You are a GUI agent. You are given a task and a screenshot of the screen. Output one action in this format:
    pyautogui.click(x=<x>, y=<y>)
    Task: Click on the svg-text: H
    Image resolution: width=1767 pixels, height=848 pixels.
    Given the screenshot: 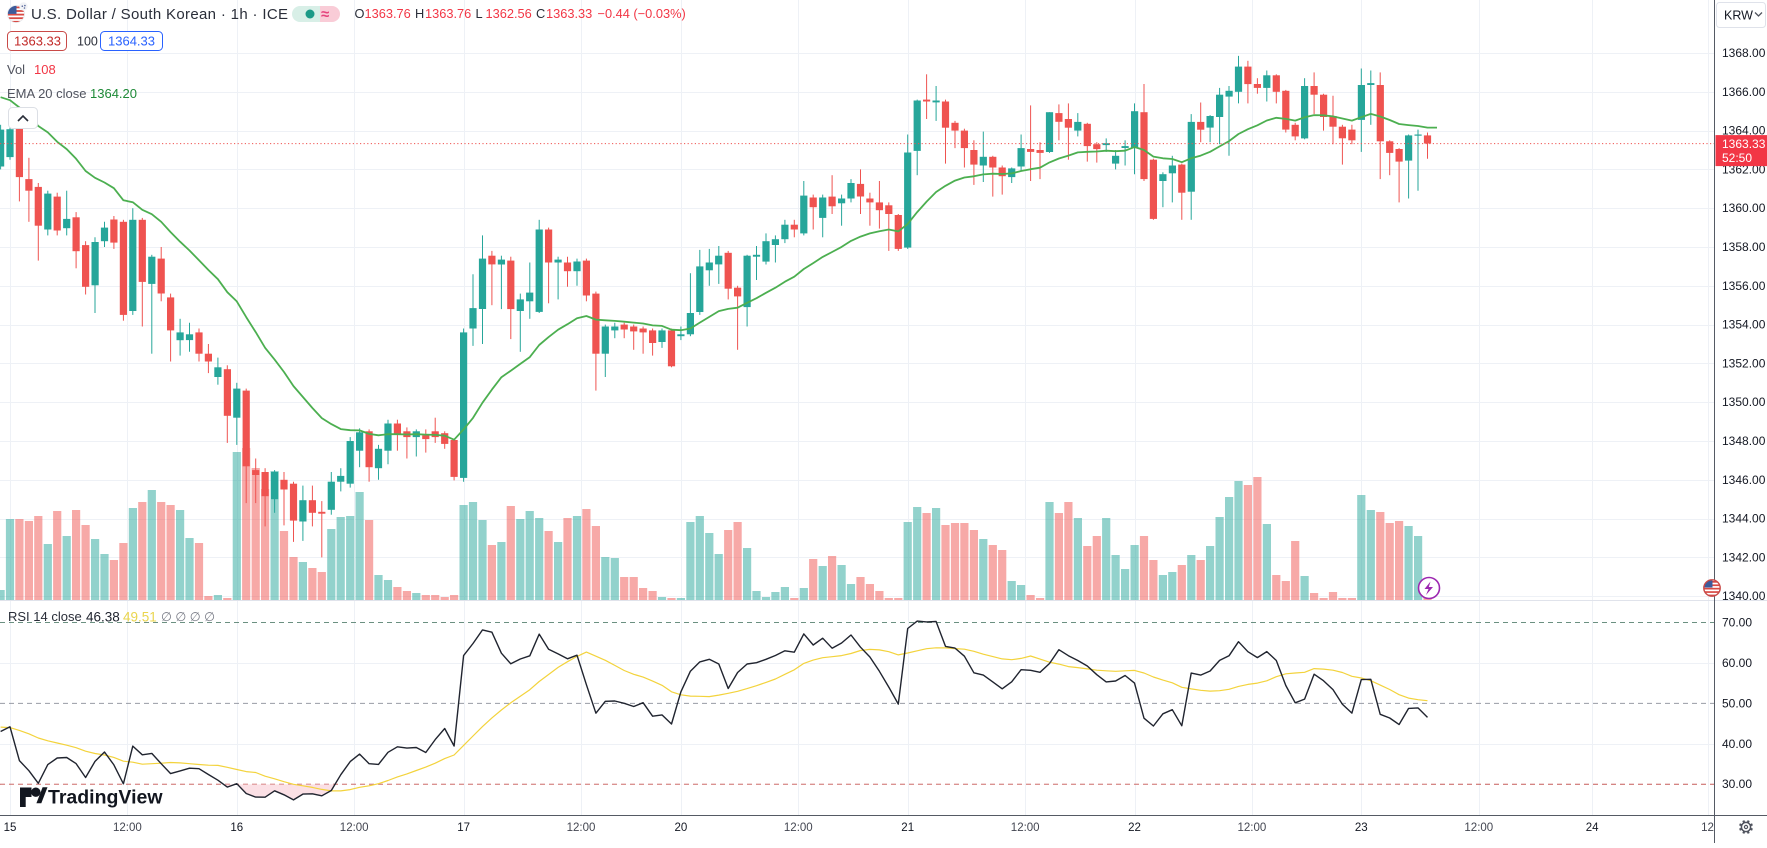 What is the action you would take?
    pyautogui.click(x=419, y=13)
    